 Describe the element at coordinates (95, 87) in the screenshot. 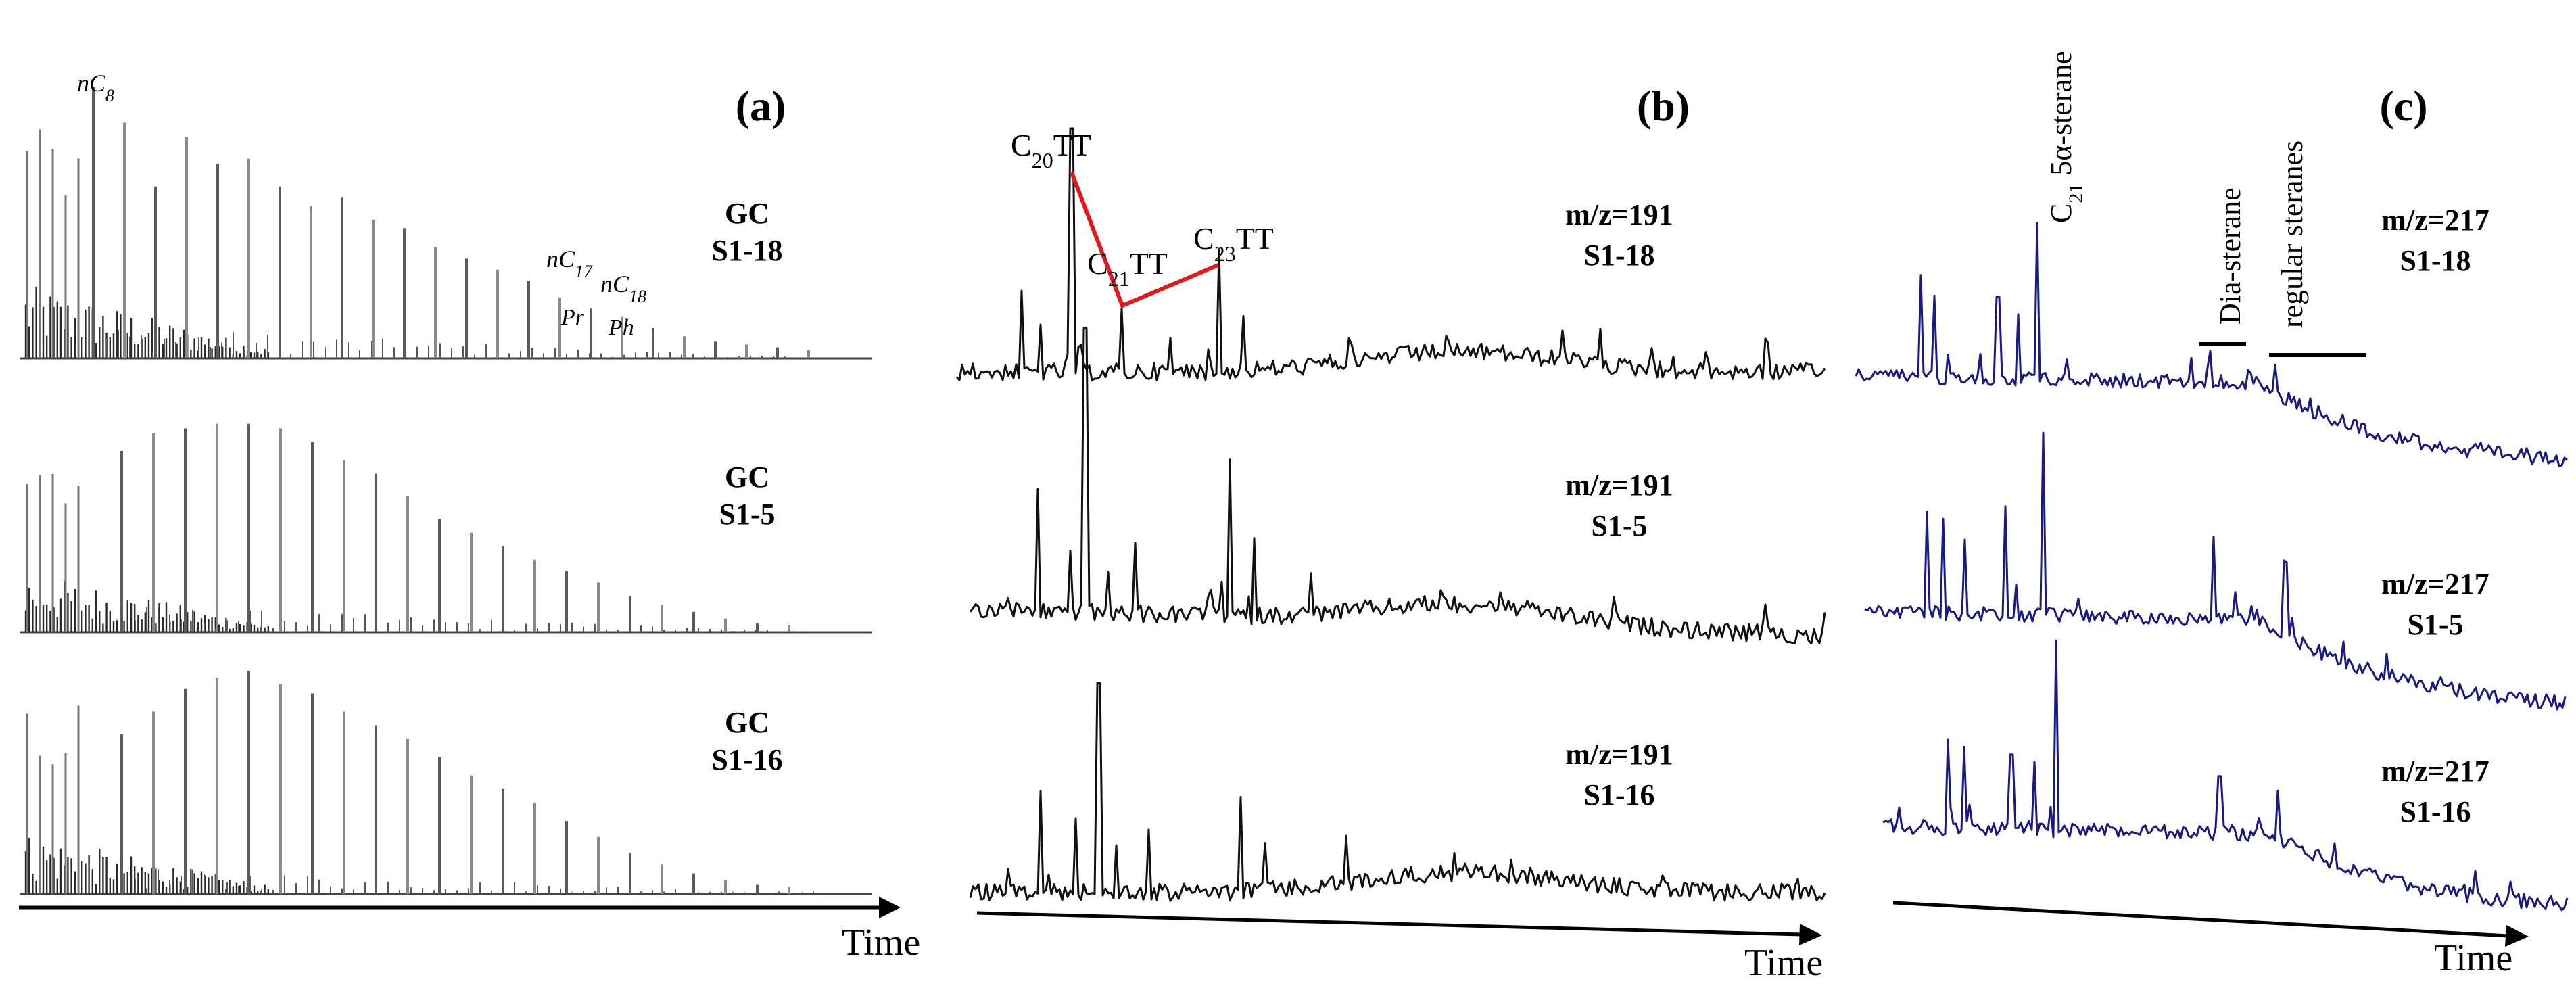

I see `annotation-nc8: nC8` at that location.